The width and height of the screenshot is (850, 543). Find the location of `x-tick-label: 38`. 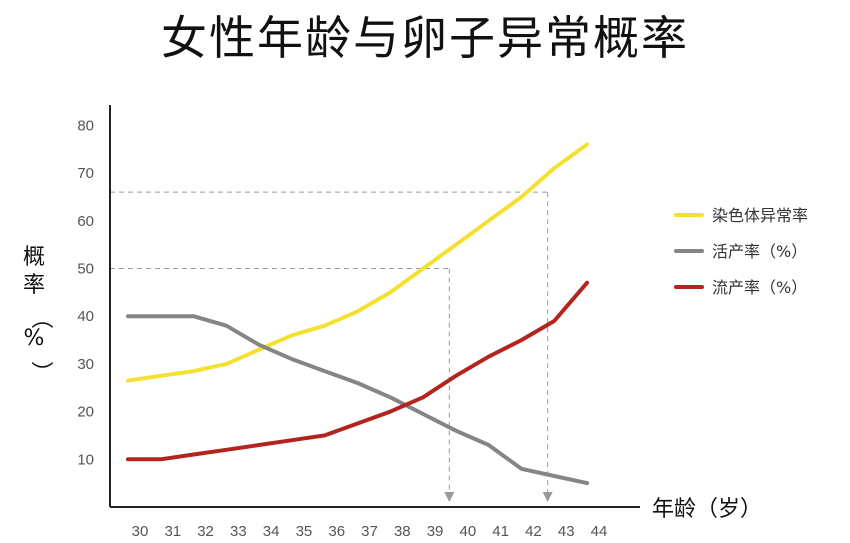

x-tick-label: 38 is located at coordinates (402, 531).